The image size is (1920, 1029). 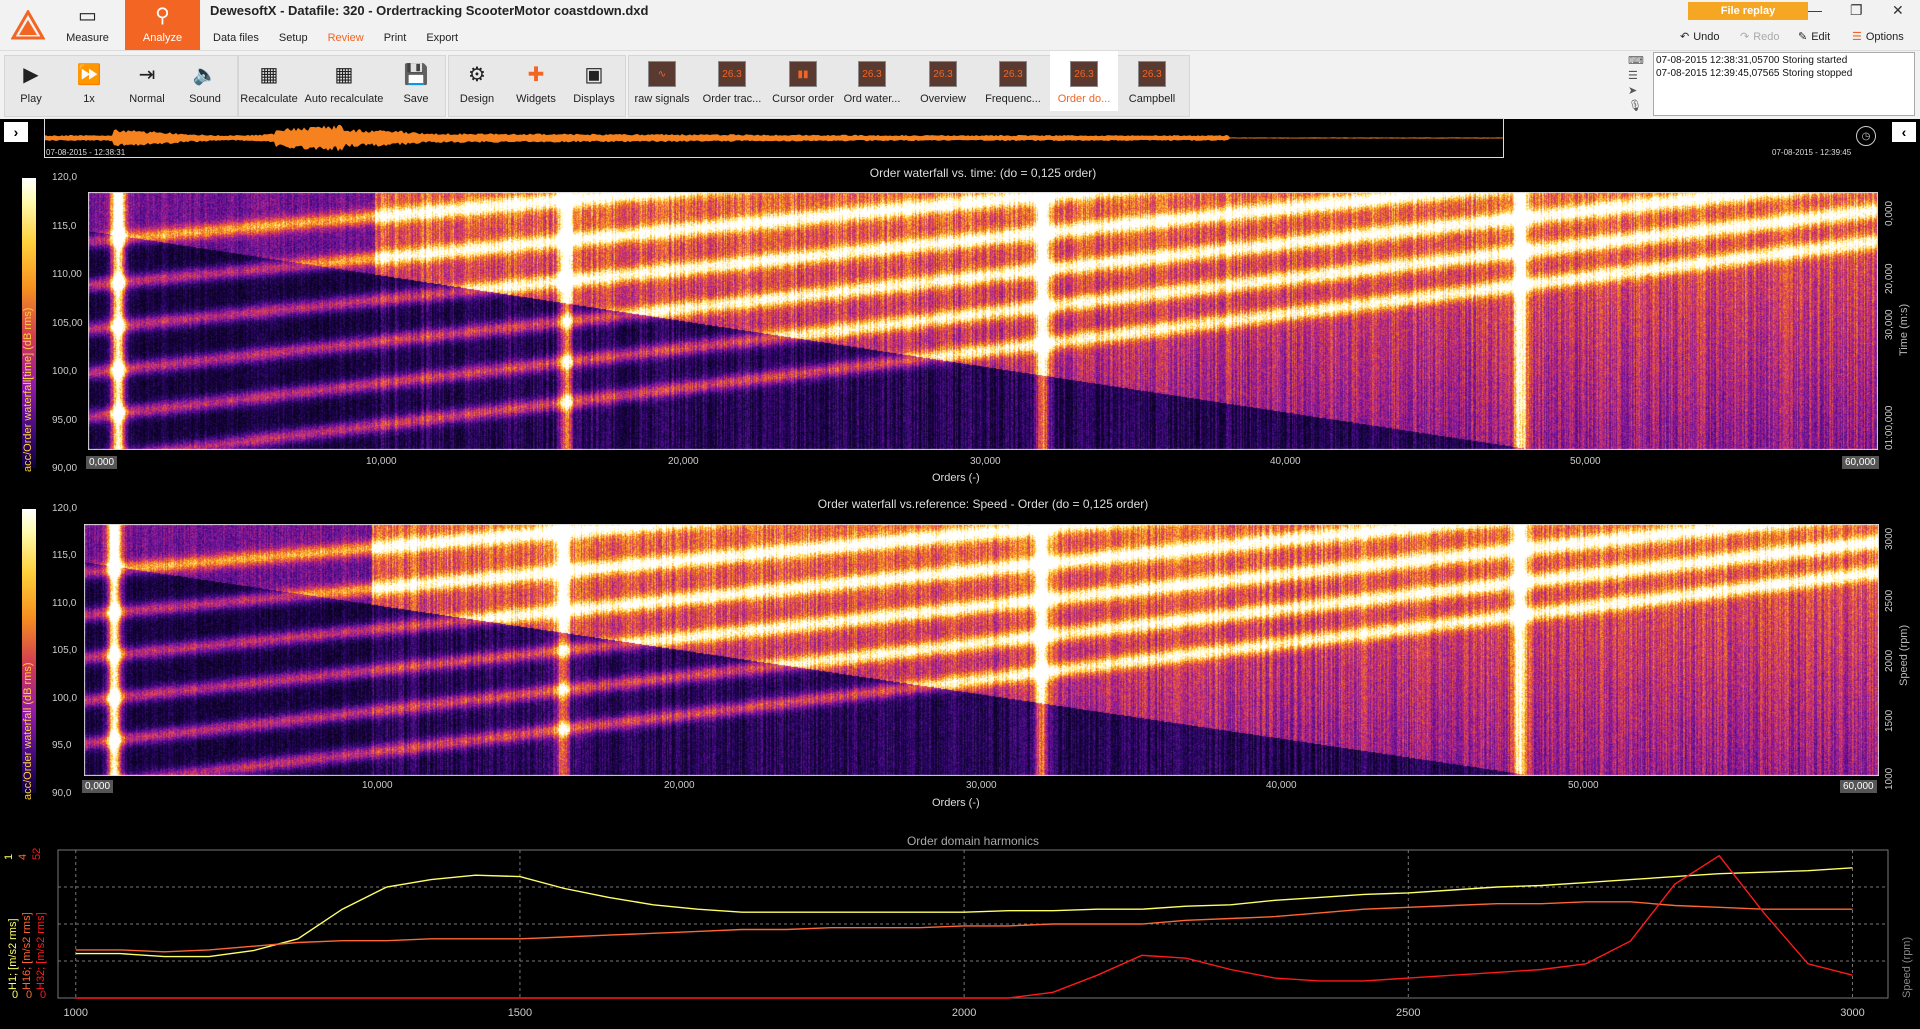 What do you see at coordinates (774, 138) in the screenshot?
I see `overview-selection` at bounding box center [774, 138].